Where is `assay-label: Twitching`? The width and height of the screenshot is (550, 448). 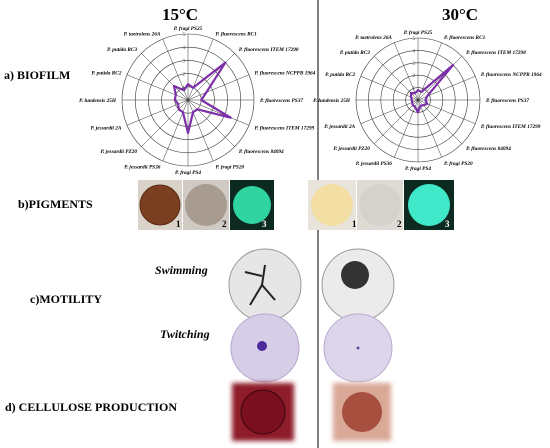
assay-label: Twitching is located at coordinates (185, 334).